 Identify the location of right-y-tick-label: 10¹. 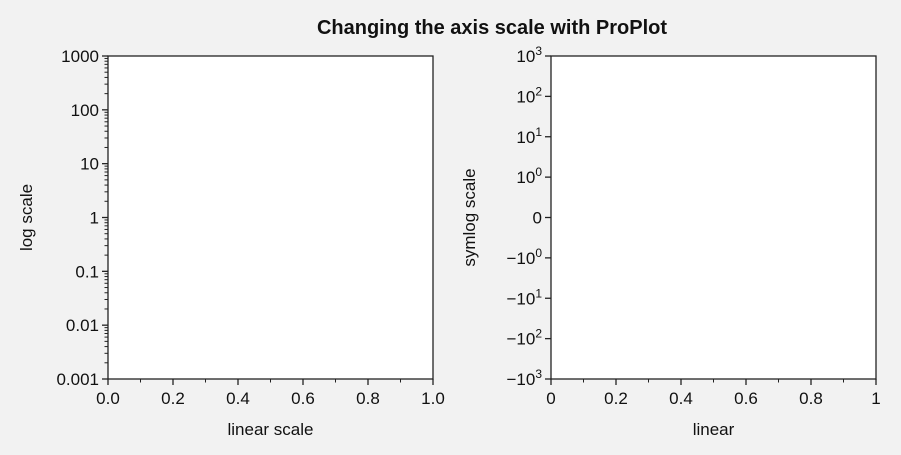
(529, 136).